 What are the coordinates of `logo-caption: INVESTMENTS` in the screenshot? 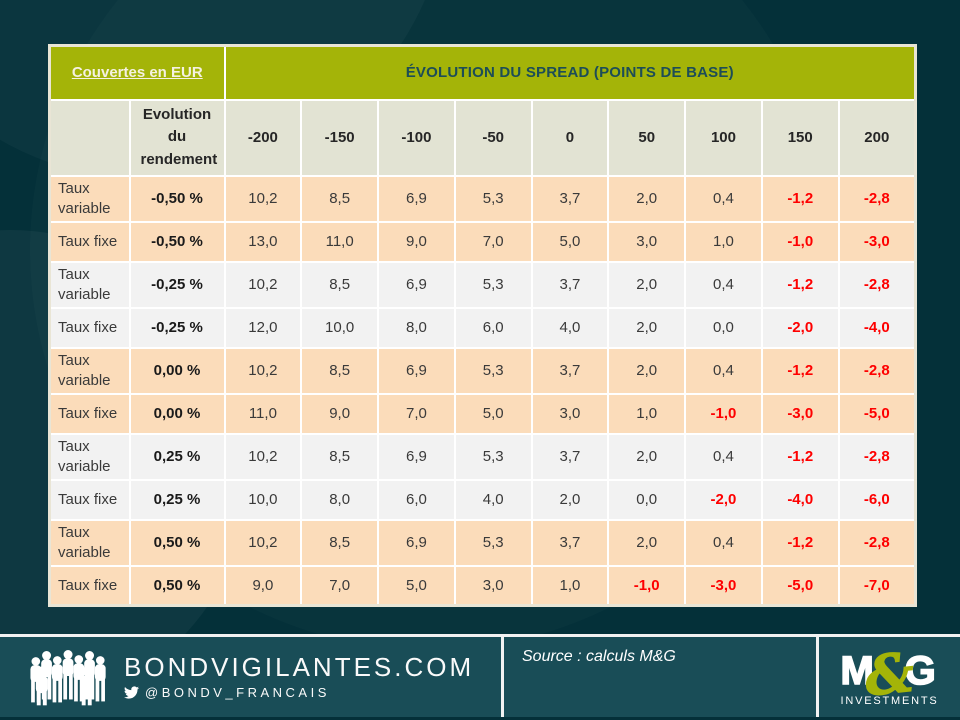 It's located at (889, 701).